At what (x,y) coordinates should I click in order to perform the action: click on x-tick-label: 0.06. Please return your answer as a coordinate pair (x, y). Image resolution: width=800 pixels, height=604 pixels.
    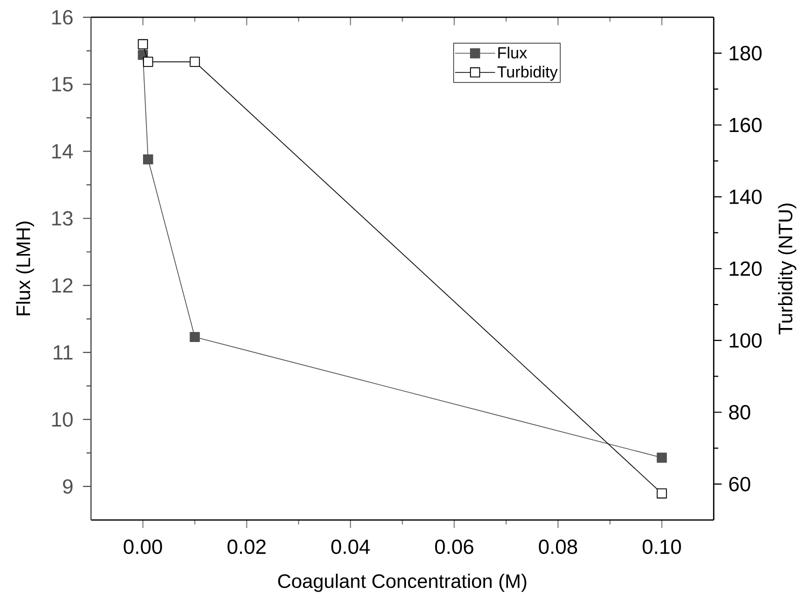
    Looking at the image, I should click on (454, 547).